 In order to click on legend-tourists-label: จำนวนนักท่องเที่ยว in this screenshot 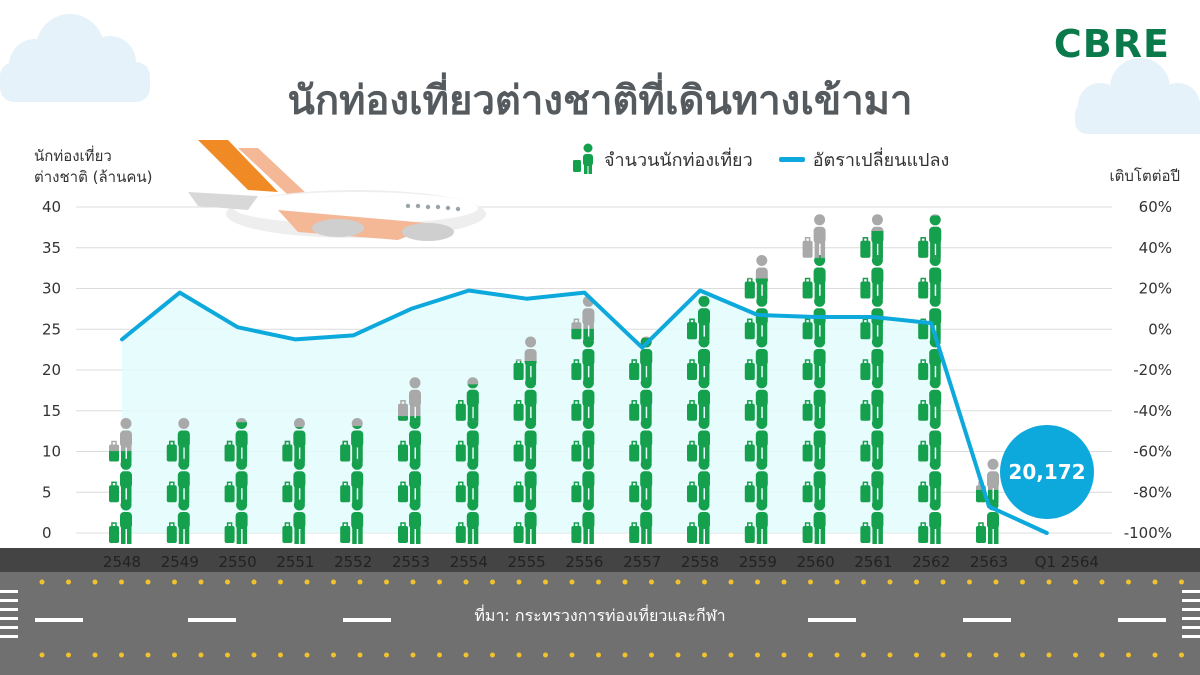, I will do `click(678, 160)`.